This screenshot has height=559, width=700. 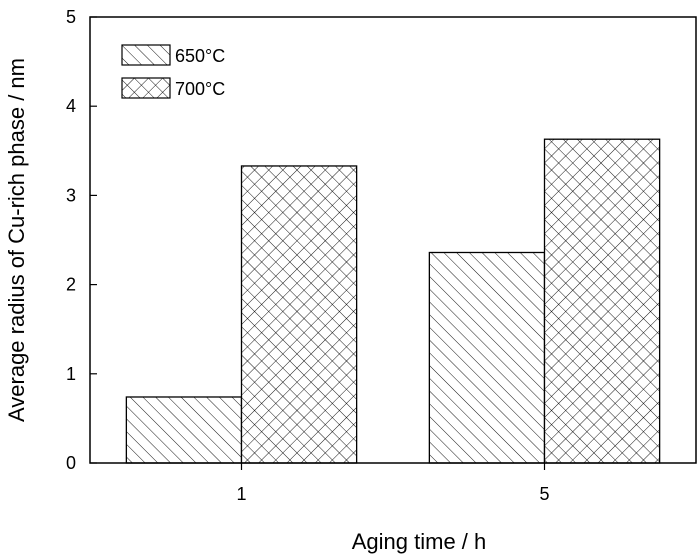 I want to click on legend-label: 700°C, so click(x=200, y=89).